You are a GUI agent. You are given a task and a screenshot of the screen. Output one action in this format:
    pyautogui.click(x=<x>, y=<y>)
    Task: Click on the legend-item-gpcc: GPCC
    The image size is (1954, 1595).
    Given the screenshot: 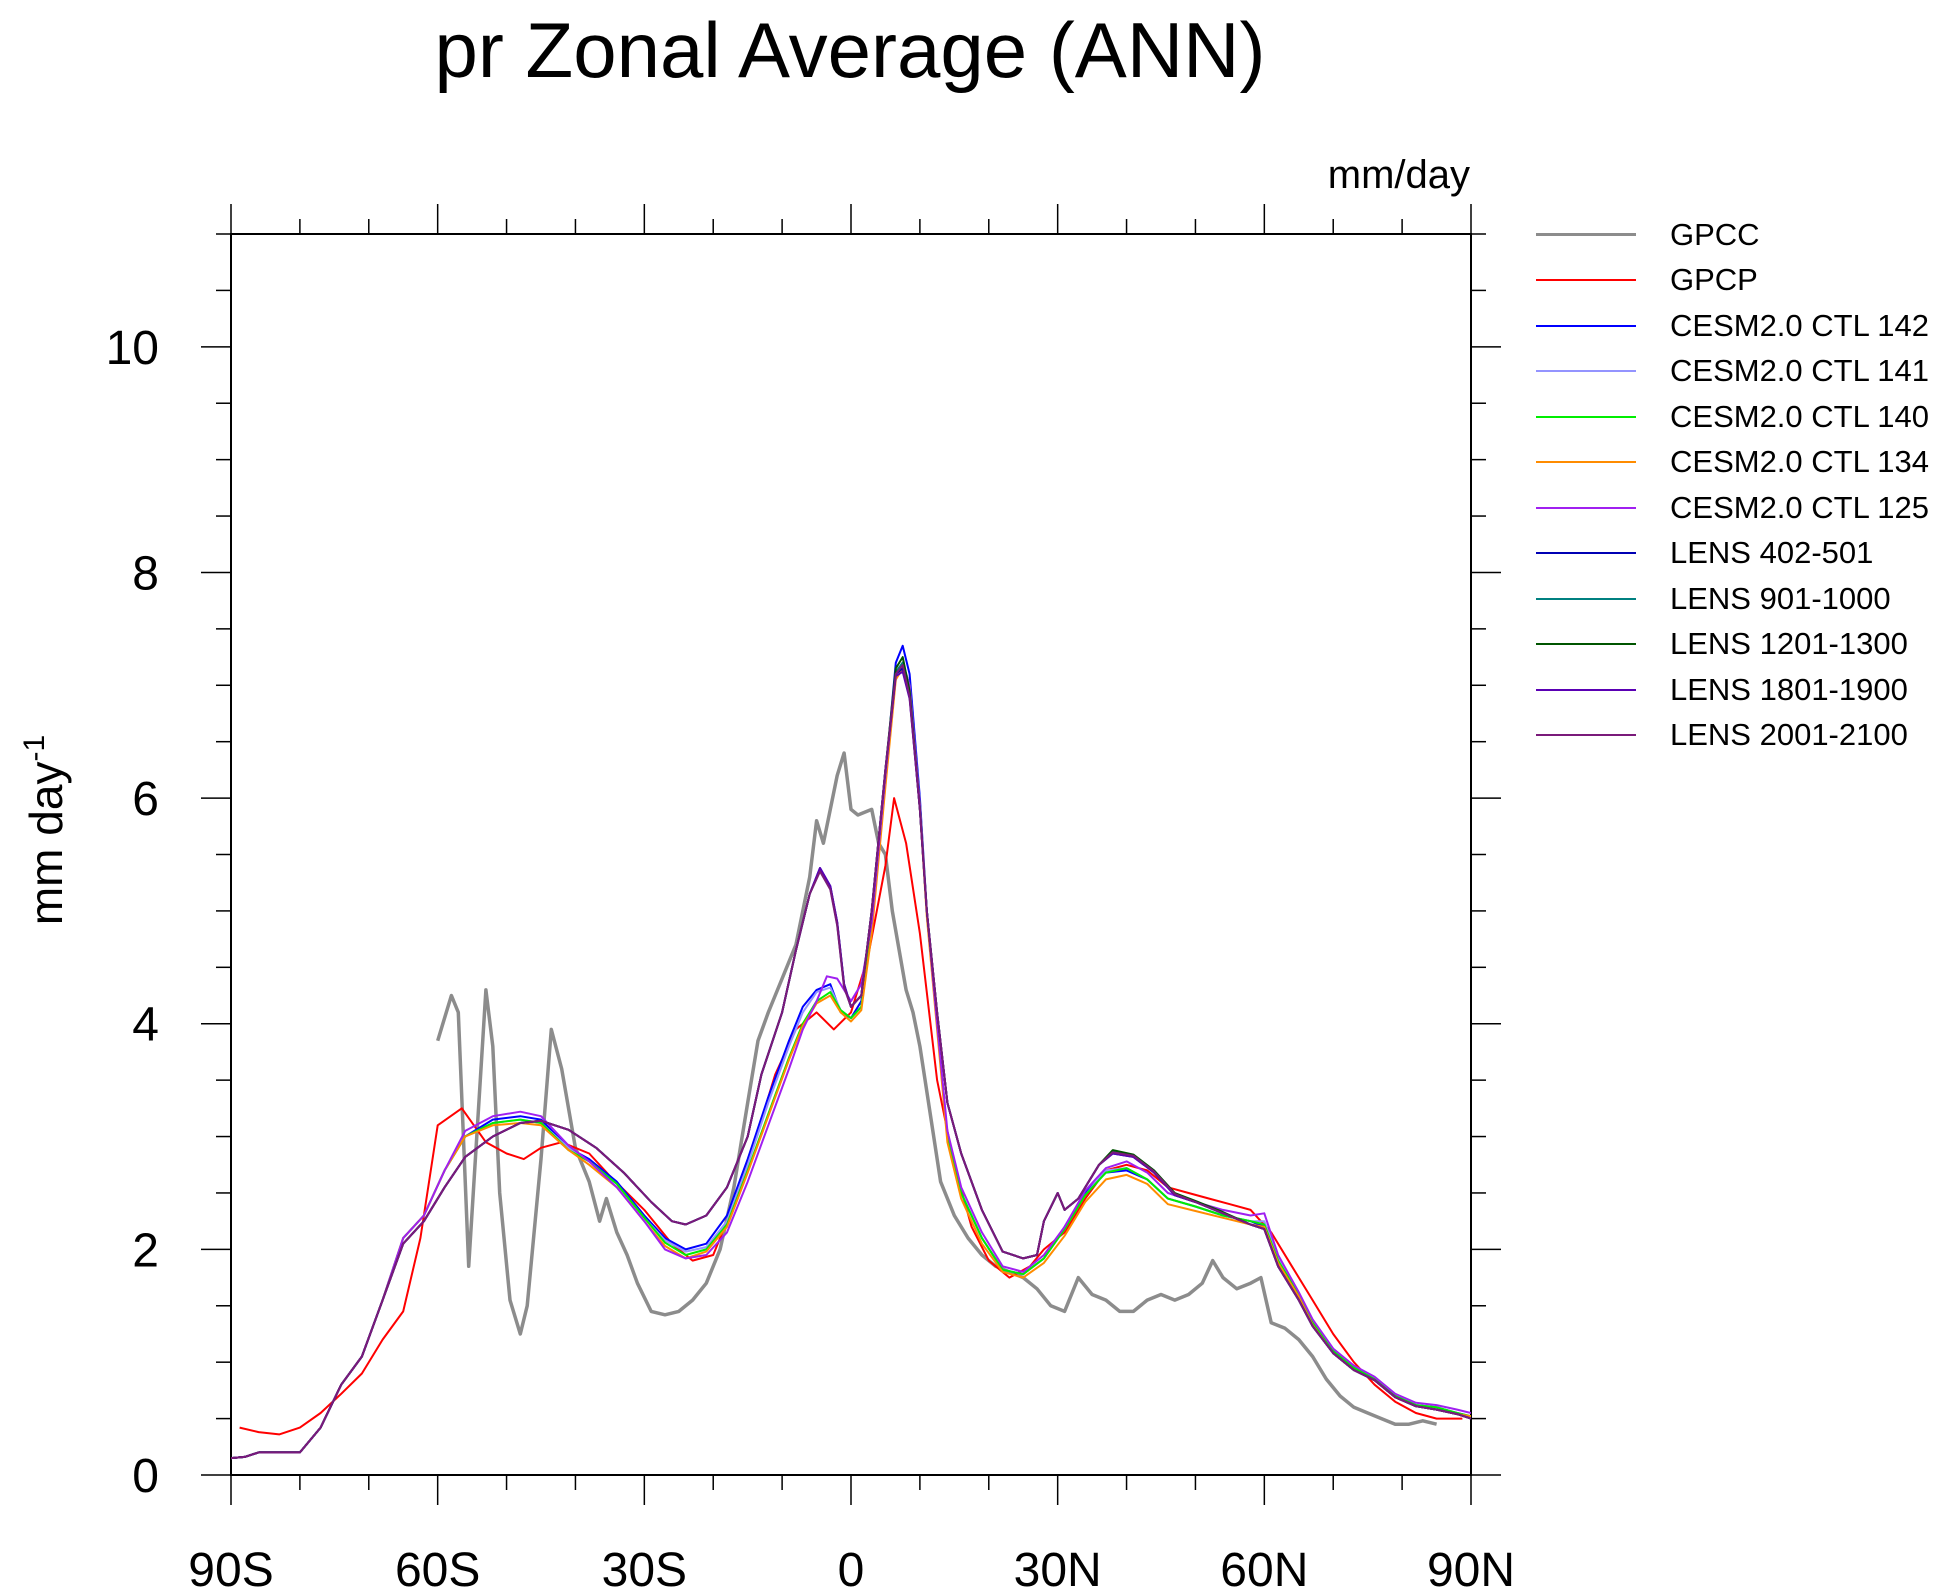 What is the action you would take?
    pyautogui.click(x=1732, y=235)
    